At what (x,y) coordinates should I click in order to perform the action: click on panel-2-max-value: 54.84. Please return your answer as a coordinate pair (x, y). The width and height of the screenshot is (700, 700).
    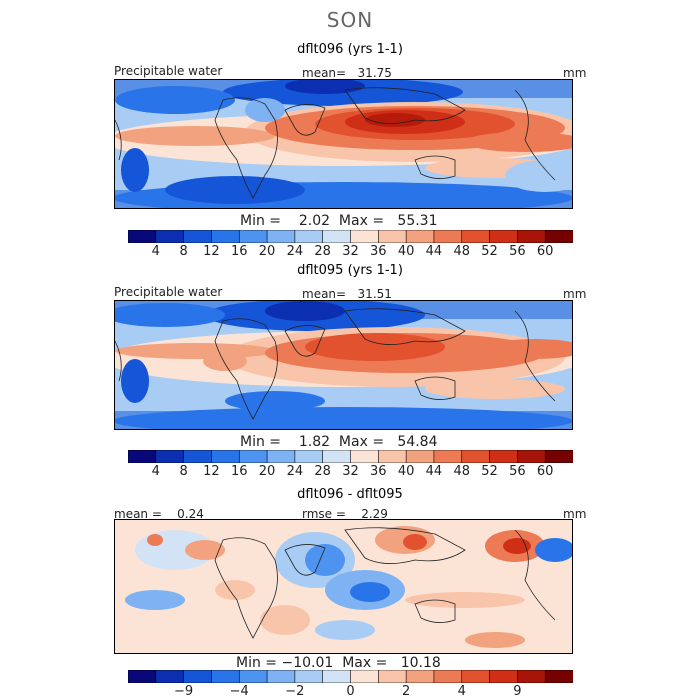
    Looking at the image, I should click on (417, 442).